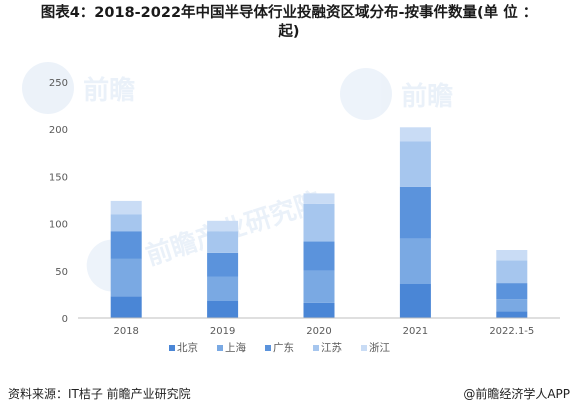 The image size is (578, 411). What do you see at coordinates (58, 177) in the screenshot?
I see `y-tick-label: 150` at bounding box center [58, 177].